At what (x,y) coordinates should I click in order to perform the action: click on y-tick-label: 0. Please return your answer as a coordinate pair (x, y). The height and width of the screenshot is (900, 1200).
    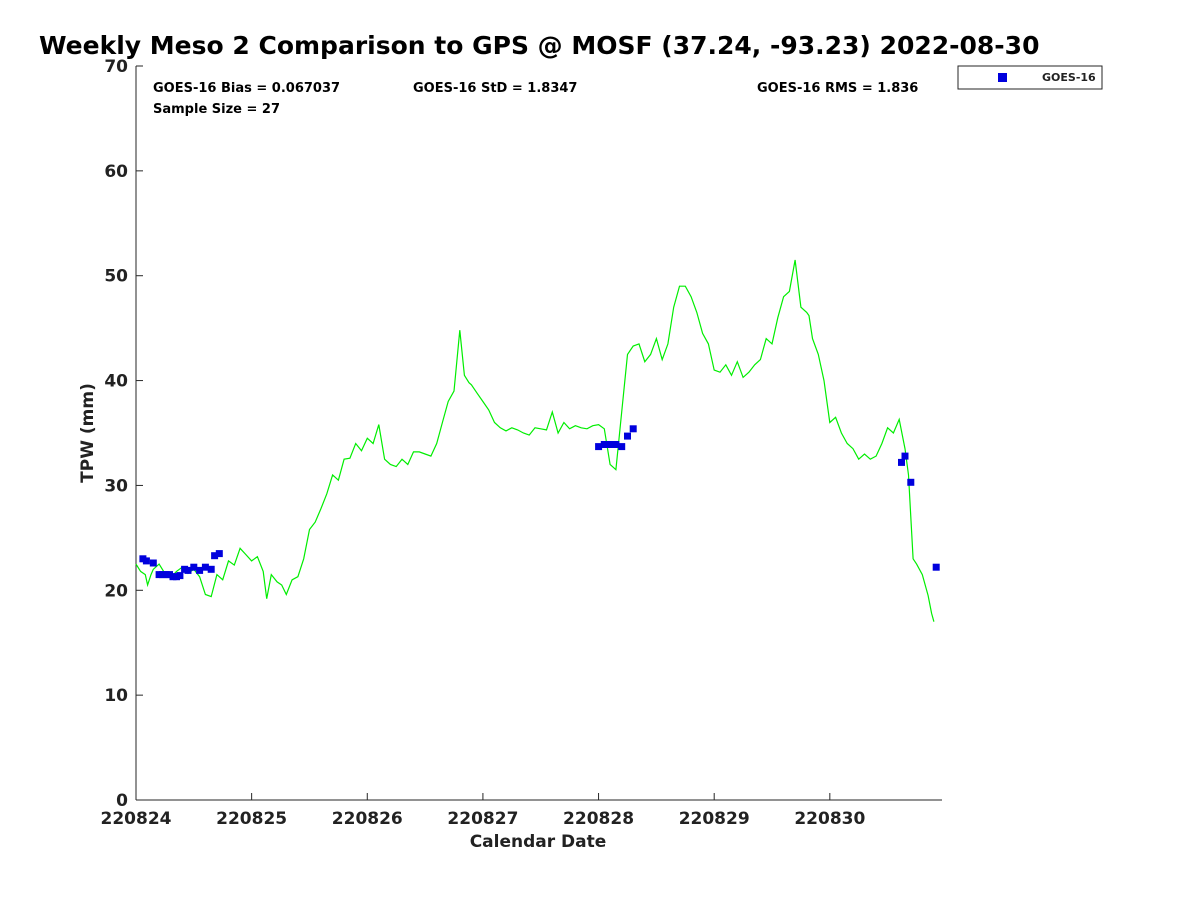
    Looking at the image, I should click on (122, 801).